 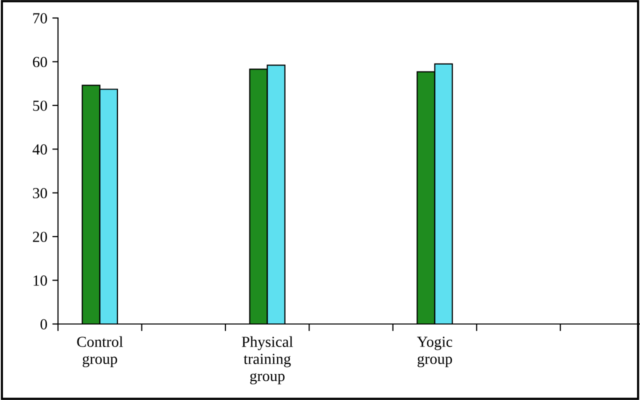 I want to click on y-tick-label: 70, so click(x=40, y=18).